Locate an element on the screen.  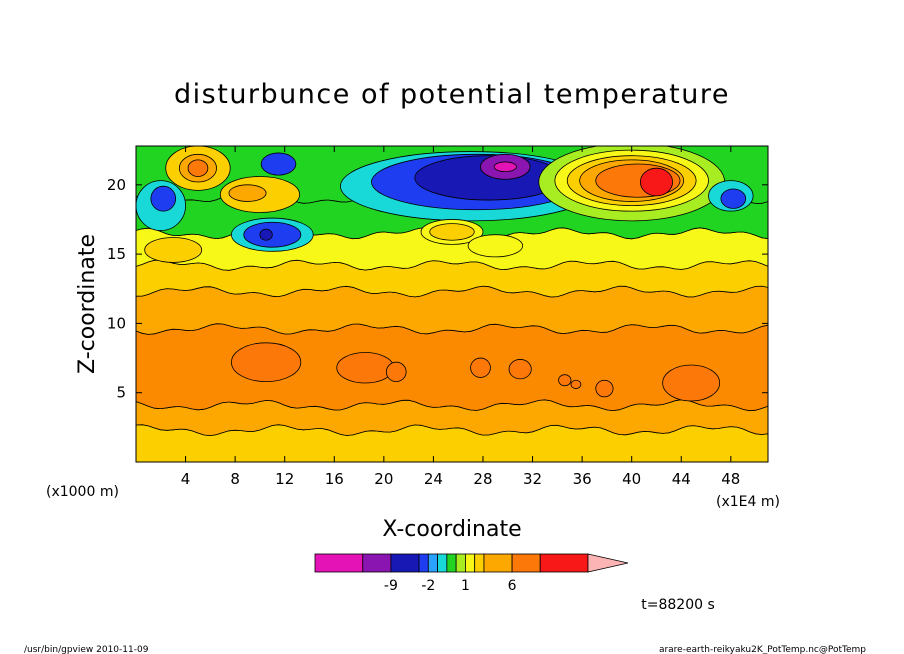
colorbar-labels: -9 -2 1 6 is located at coordinates (450, 586).